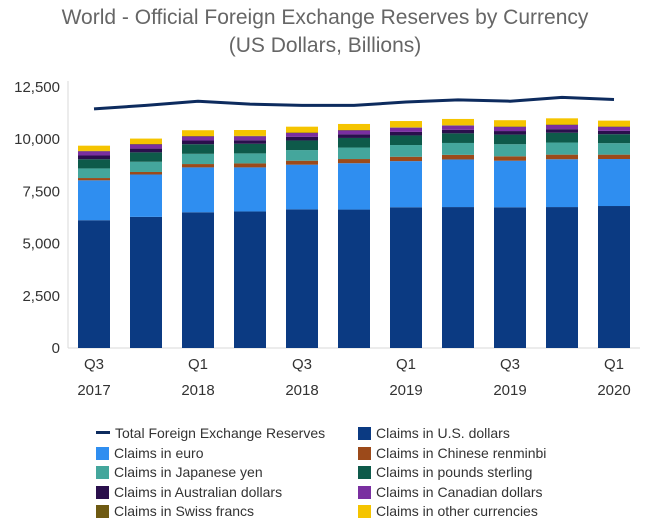 Image resolution: width=650 pixels, height=529 pixels. What do you see at coordinates (149, 453) in the screenshot?
I see `legend-item: Claims in euro` at bounding box center [149, 453].